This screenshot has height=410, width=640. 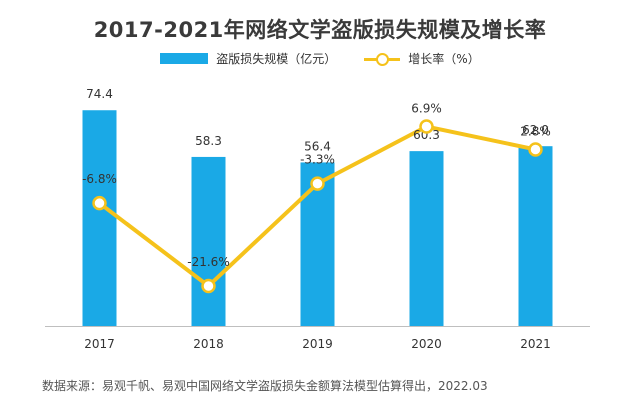 I want to click on x-tick-label-2017: 2017, so click(x=99, y=344).